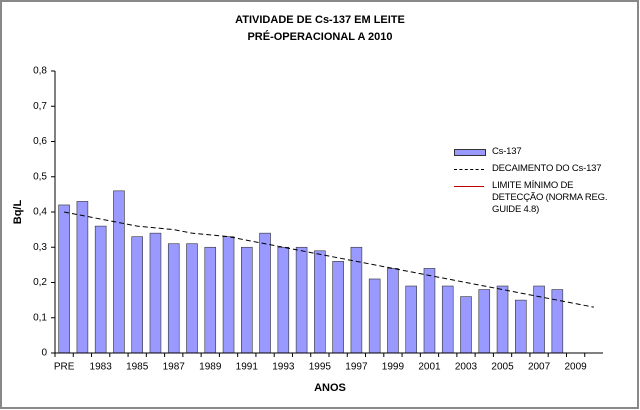 Image resolution: width=640 pixels, height=410 pixels. I want to click on chart-subtitle: PRÉ-OPERACIONAL A 2010, so click(319, 36).